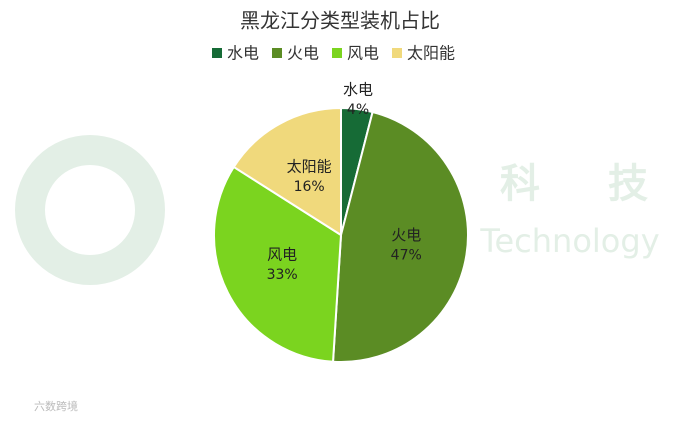 The width and height of the screenshot is (681, 422). I want to click on legend-label: 风电, so click(363, 53).